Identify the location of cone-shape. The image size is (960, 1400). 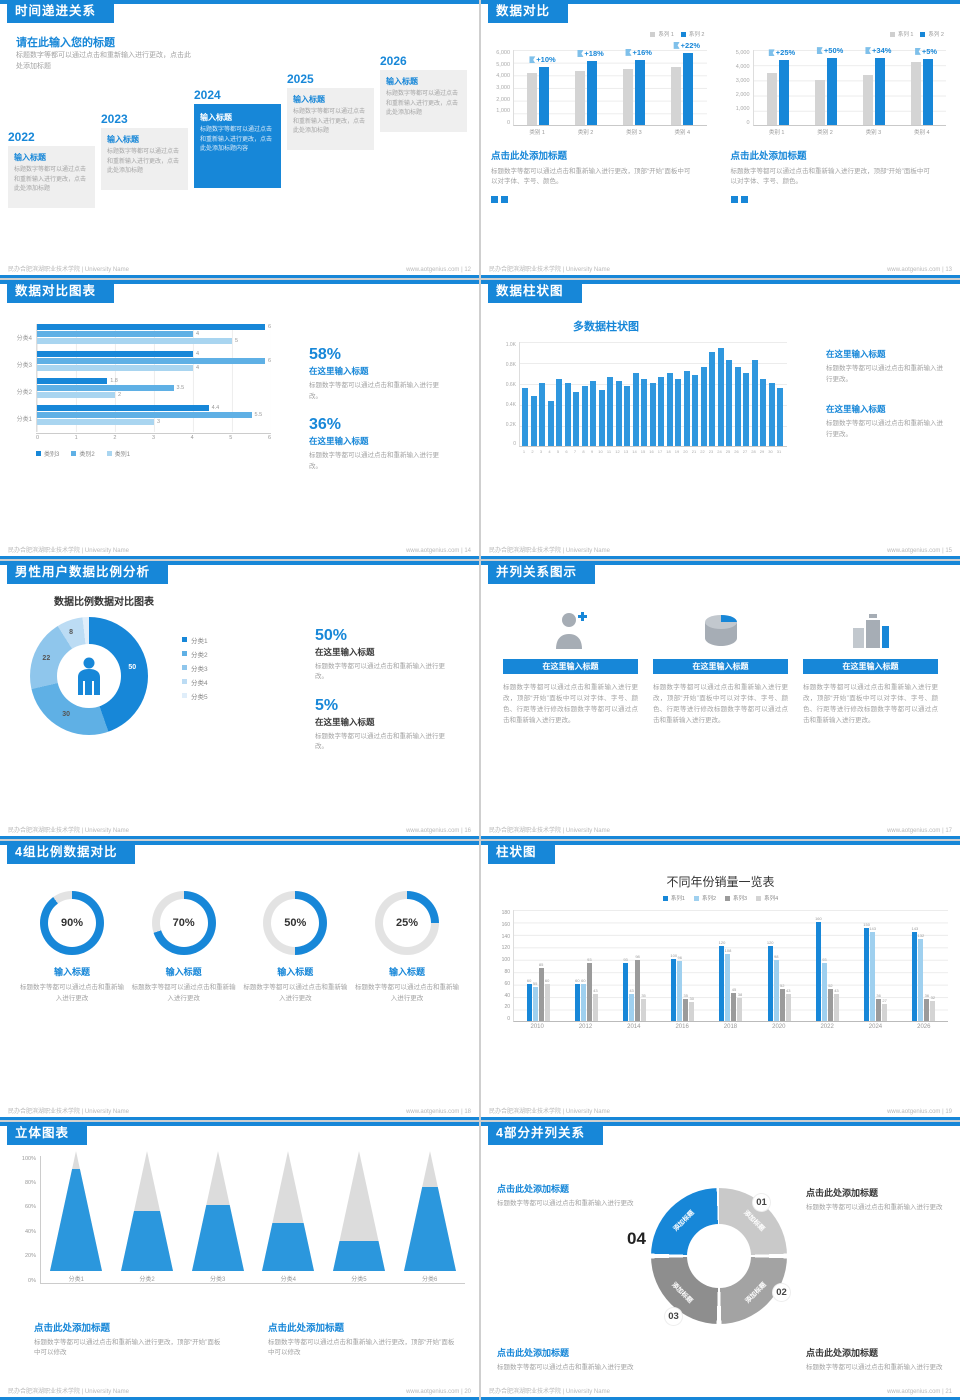
(288, 1210).